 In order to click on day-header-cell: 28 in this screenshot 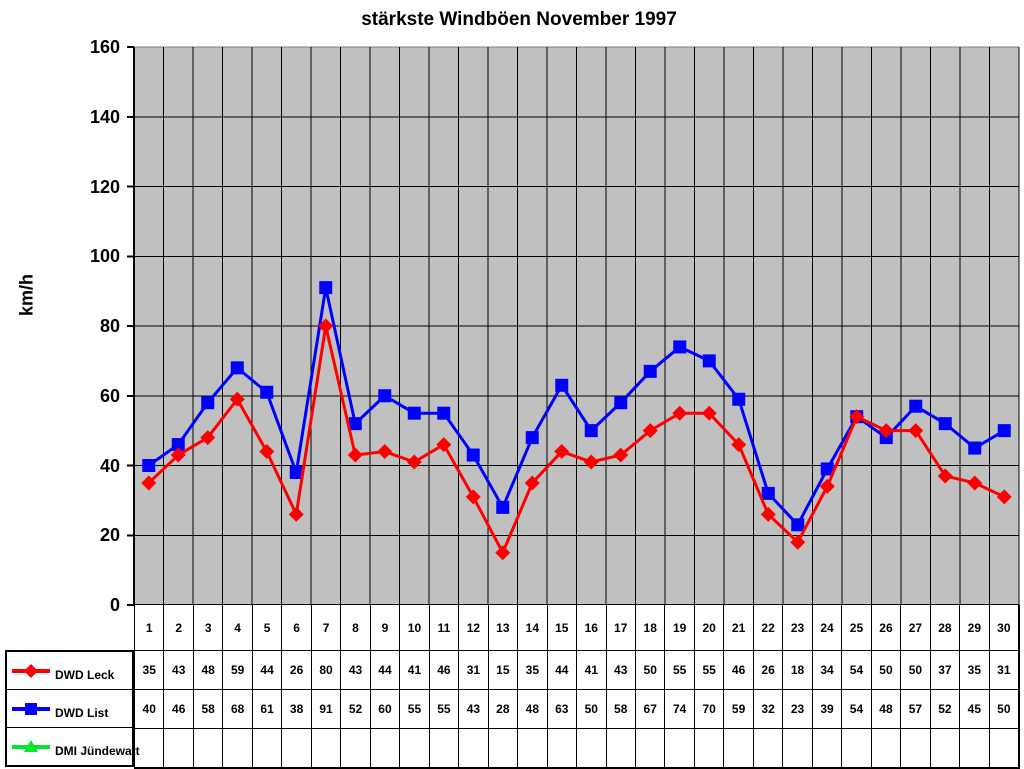, I will do `click(945, 627)`.